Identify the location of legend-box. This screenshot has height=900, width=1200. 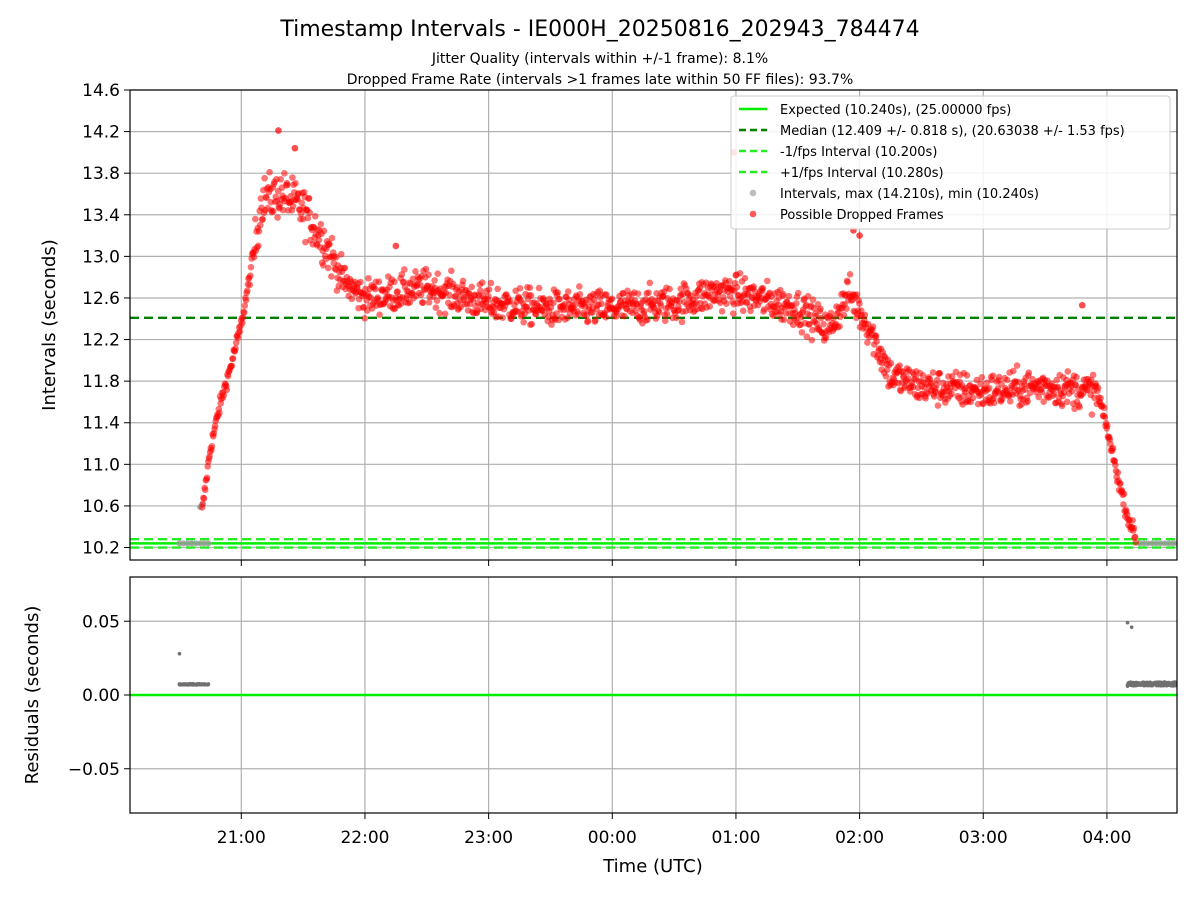
(950, 162).